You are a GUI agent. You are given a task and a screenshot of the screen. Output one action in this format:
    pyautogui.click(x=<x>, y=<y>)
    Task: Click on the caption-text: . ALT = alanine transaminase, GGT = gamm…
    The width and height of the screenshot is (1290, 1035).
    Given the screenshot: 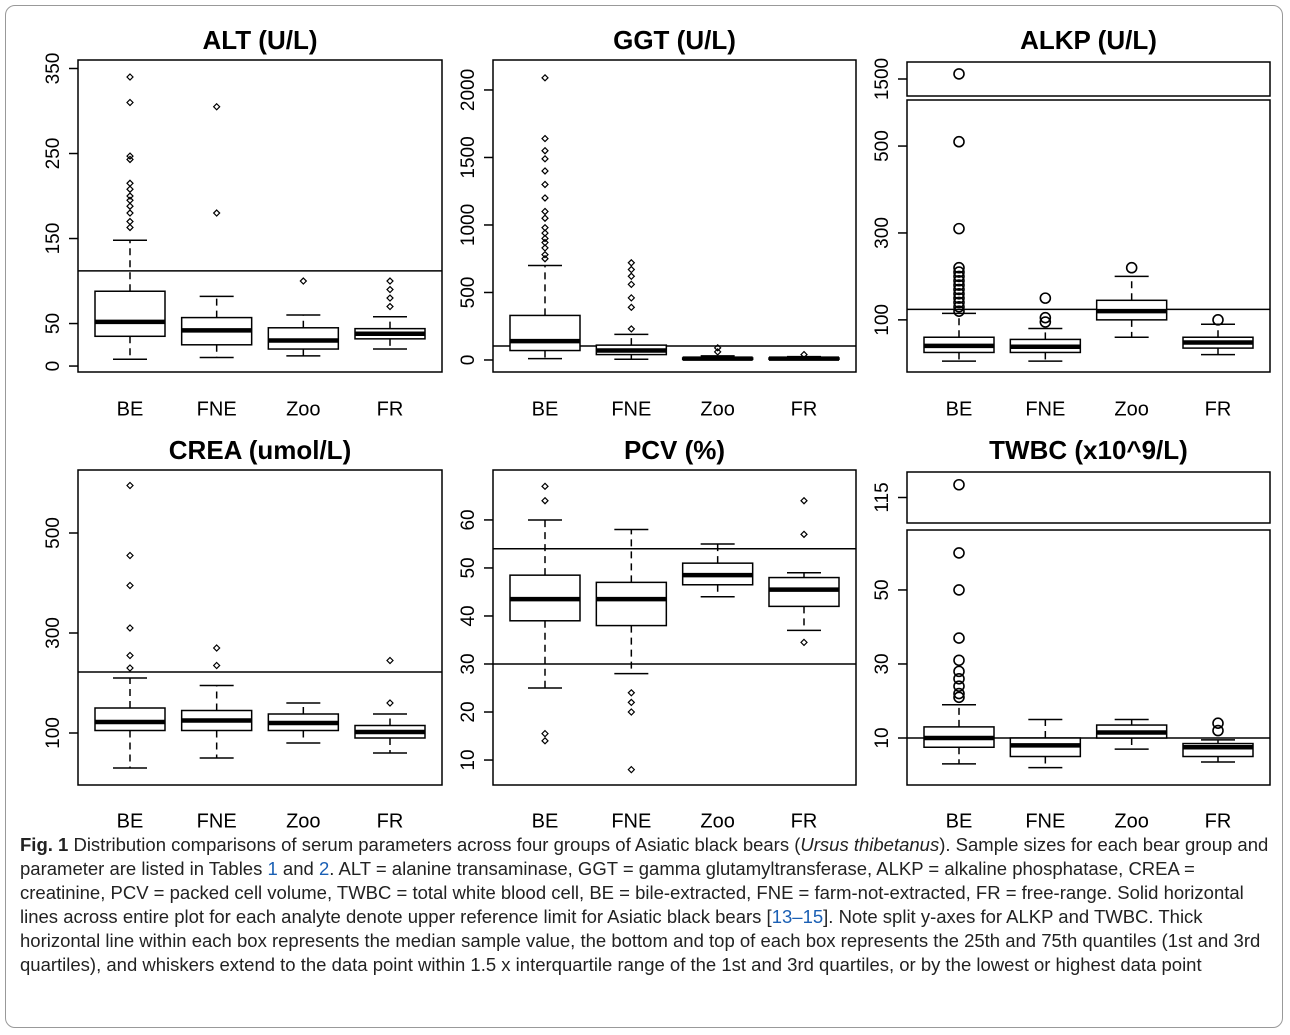 What is the action you would take?
    pyautogui.click(x=632, y=892)
    